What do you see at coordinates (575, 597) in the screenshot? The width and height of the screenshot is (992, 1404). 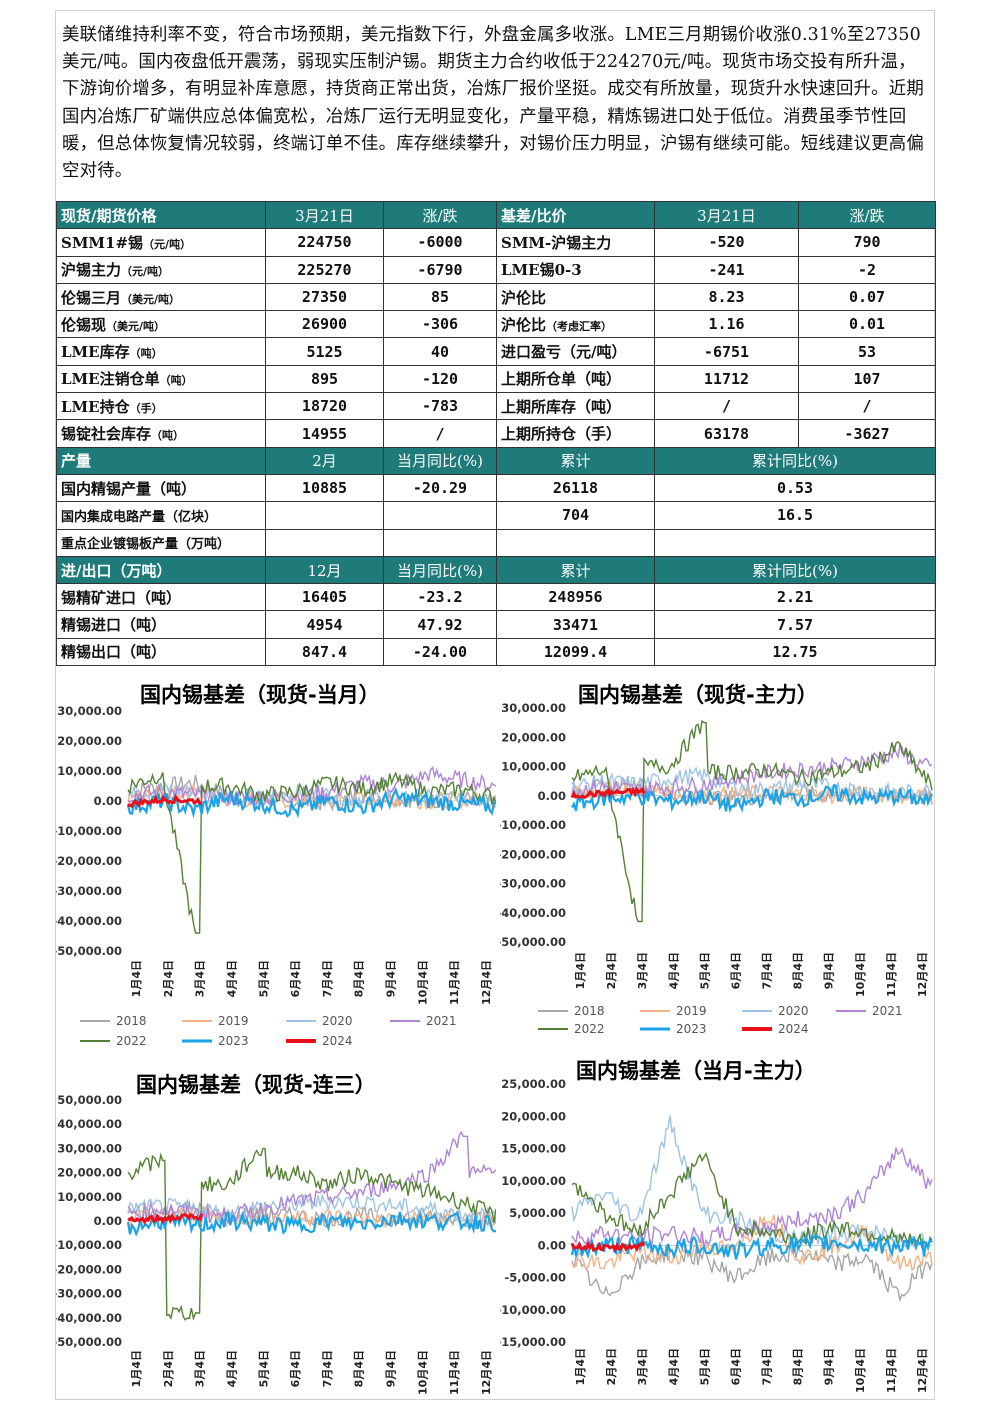 I see `row-cumulative: 248956` at bounding box center [575, 597].